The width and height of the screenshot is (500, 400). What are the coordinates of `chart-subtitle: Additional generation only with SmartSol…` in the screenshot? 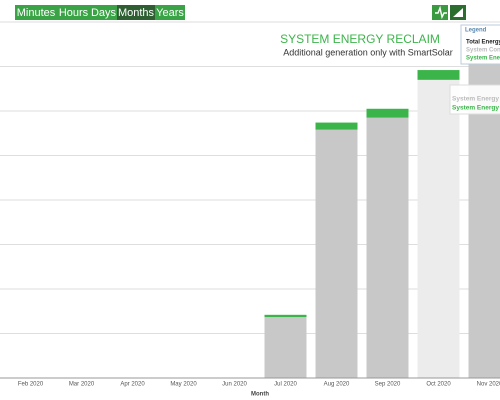 It's located at (368, 52).